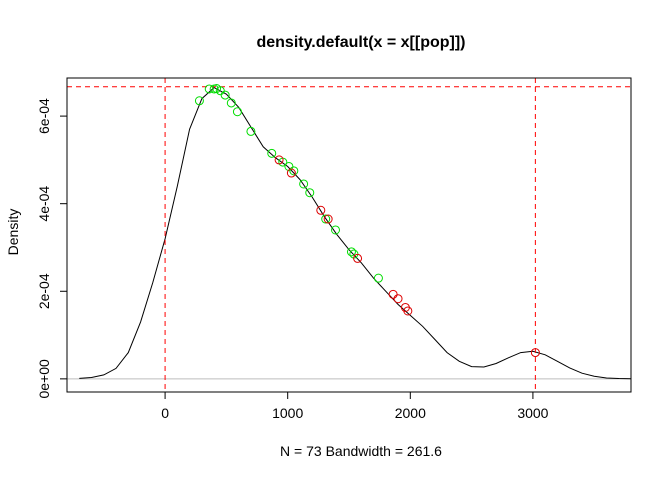 The width and height of the screenshot is (672, 480). I want to click on y-axis: 0e+00 2e-04 4e-04 6e-04, so click(52, 248).